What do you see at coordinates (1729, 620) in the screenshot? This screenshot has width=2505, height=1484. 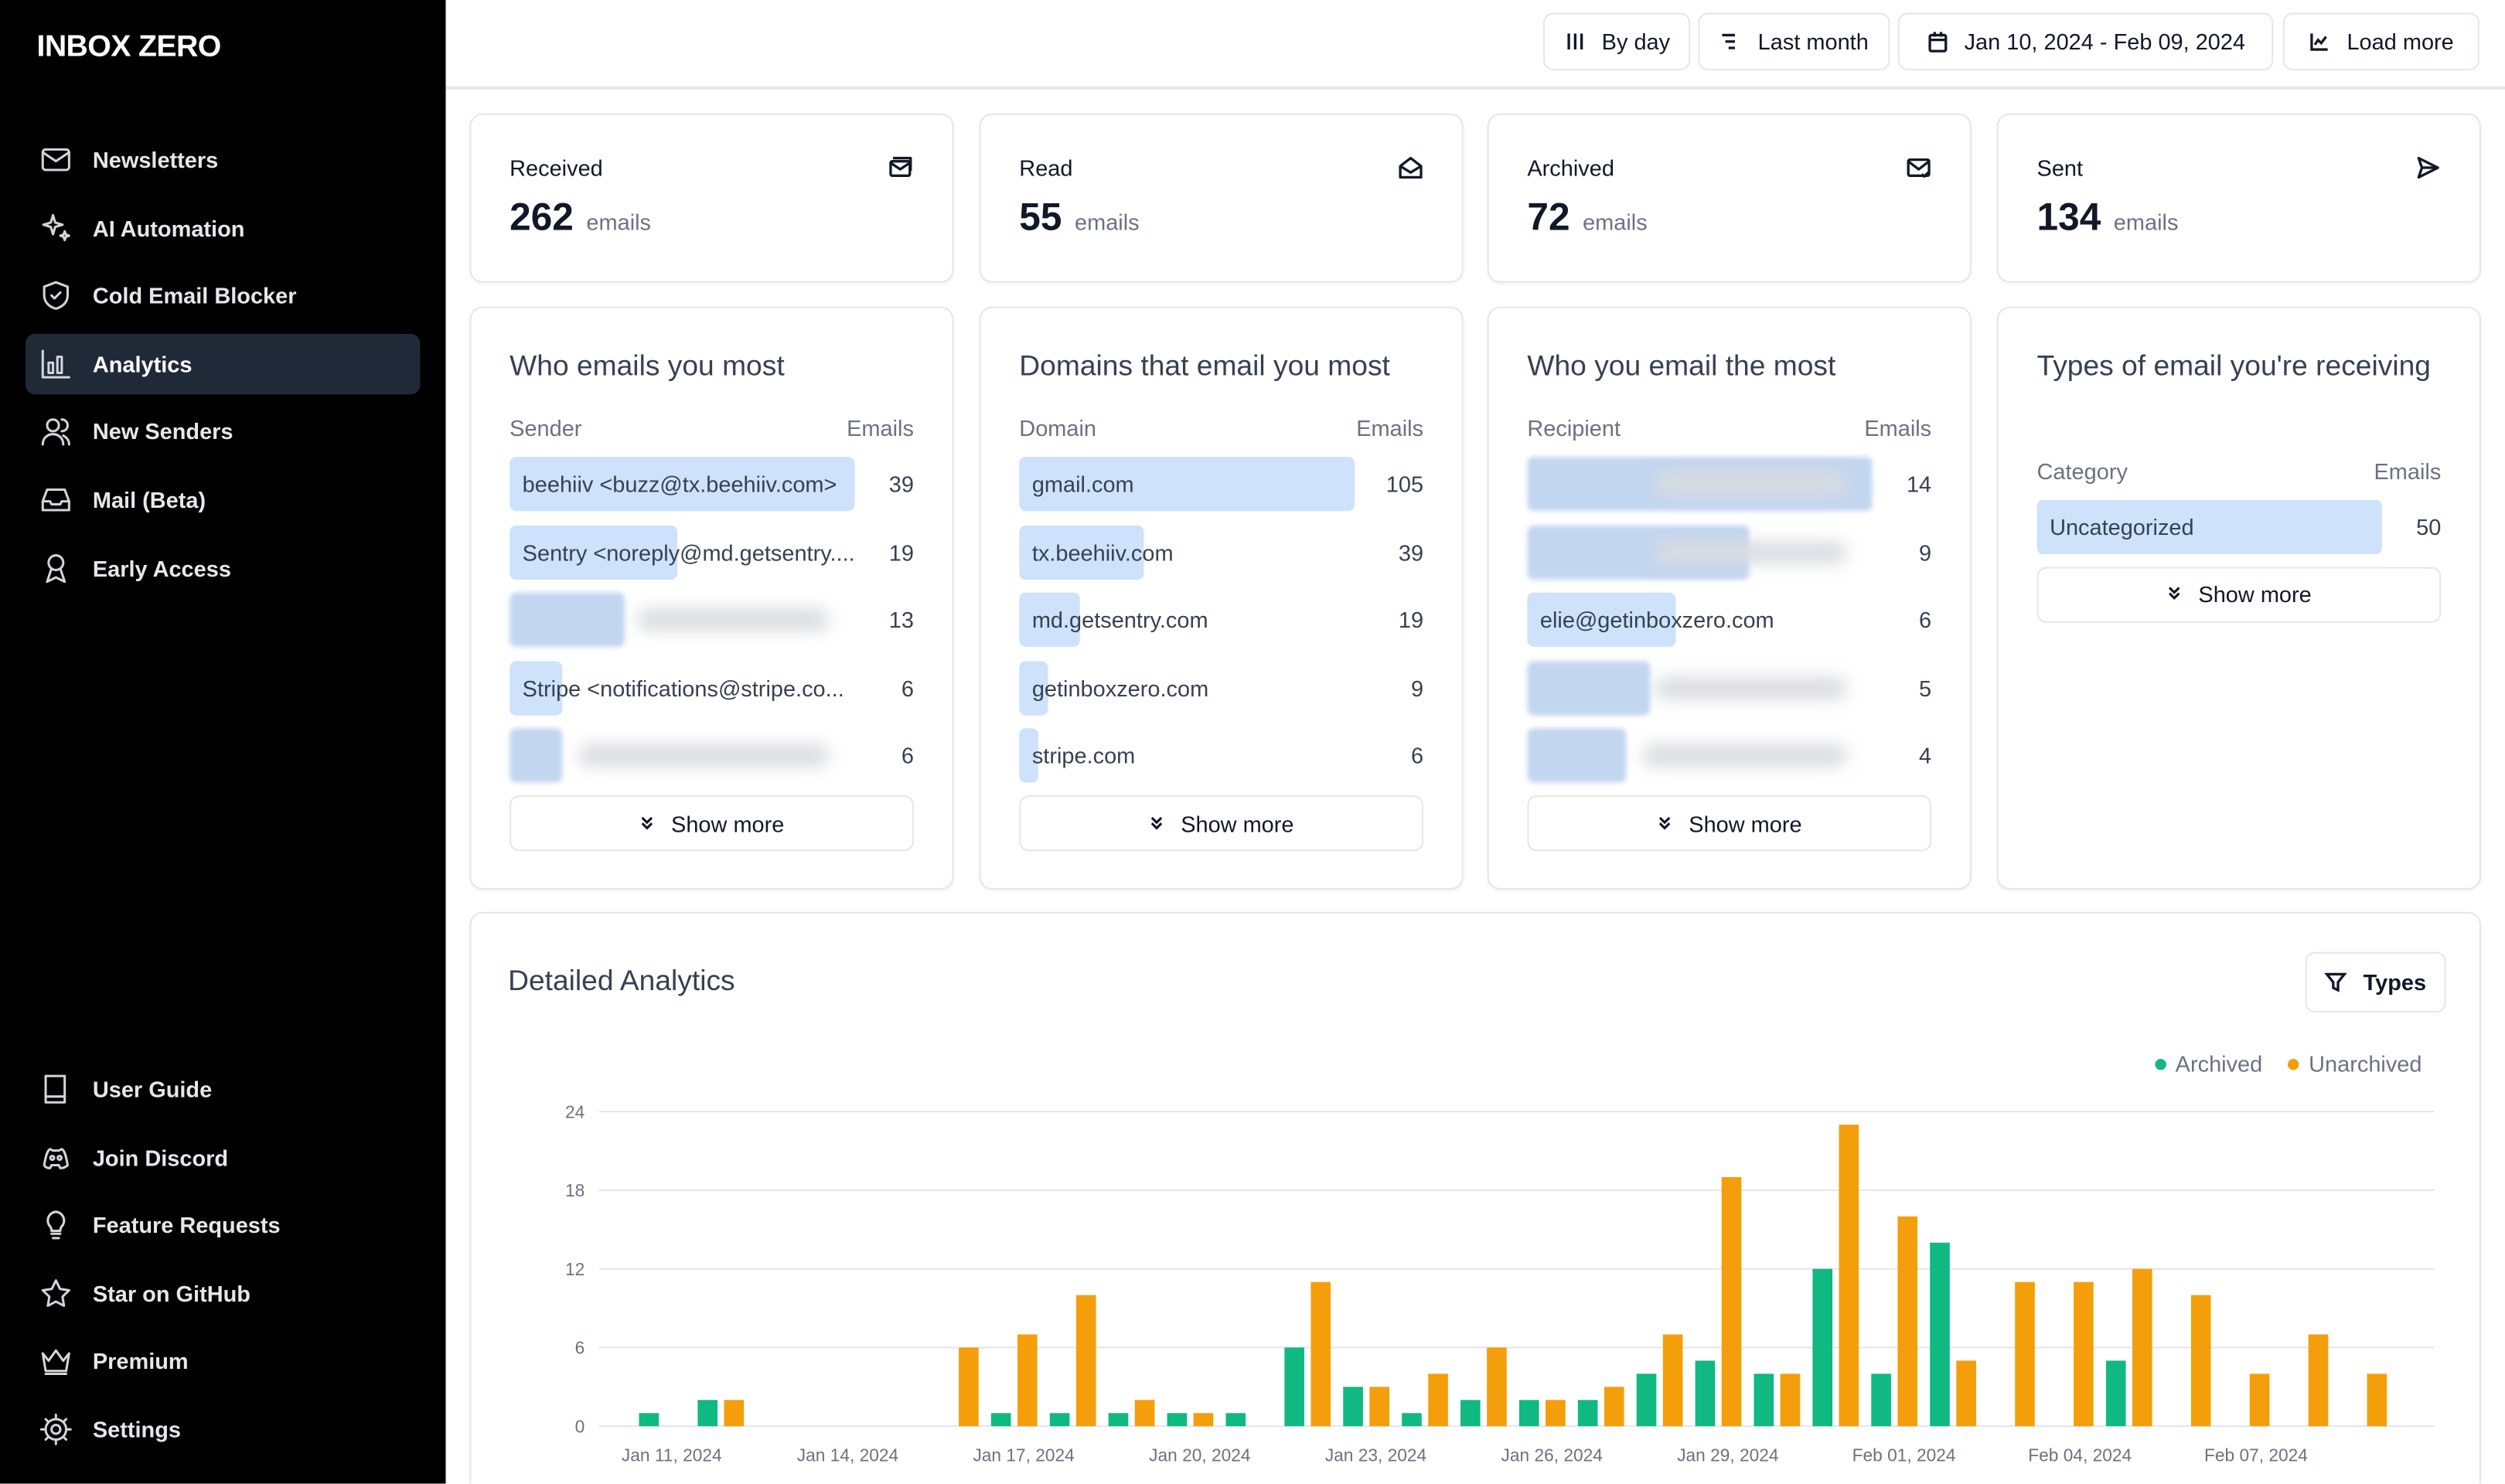 I see `table-row: elie@getinboxzero.com 6` at bounding box center [1729, 620].